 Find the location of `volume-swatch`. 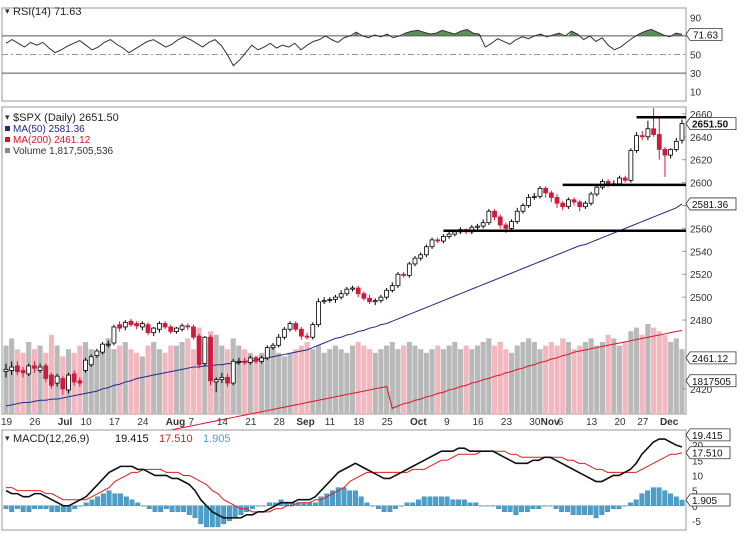

volume-swatch is located at coordinates (7, 150).